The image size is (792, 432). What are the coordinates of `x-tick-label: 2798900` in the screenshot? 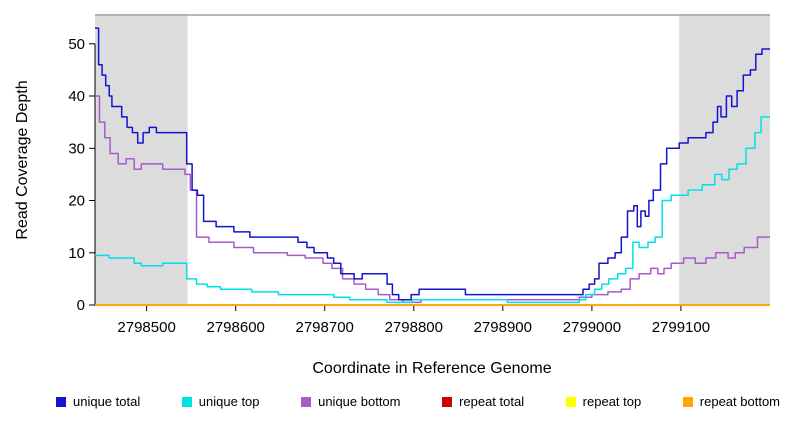 It's located at (503, 327).